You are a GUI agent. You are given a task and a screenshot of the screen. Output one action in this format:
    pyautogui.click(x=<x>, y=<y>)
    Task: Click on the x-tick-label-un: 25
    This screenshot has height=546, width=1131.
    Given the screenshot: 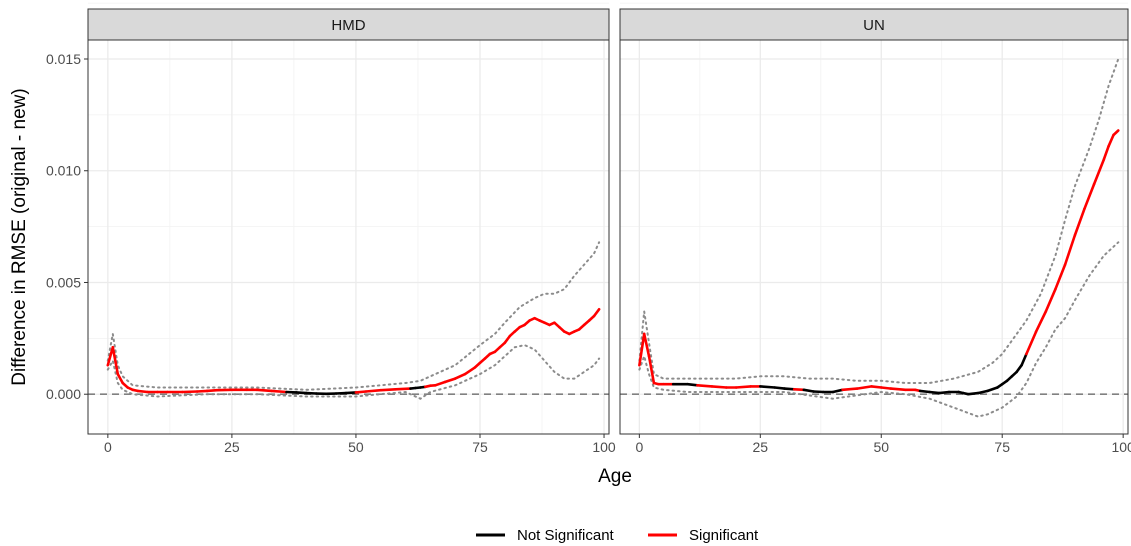 What is the action you would take?
    pyautogui.click(x=761, y=447)
    